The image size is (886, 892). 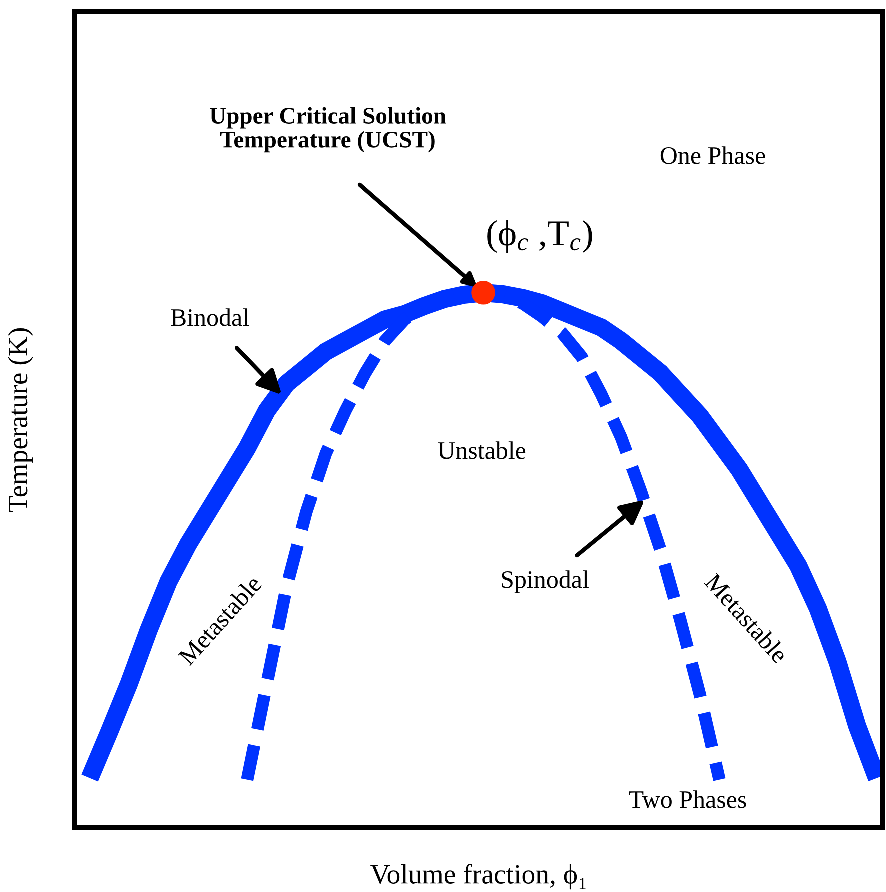 What do you see at coordinates (687, 799) in the screenshot?
I see `annotation: Two Phases` at bounding box center [687, 799].